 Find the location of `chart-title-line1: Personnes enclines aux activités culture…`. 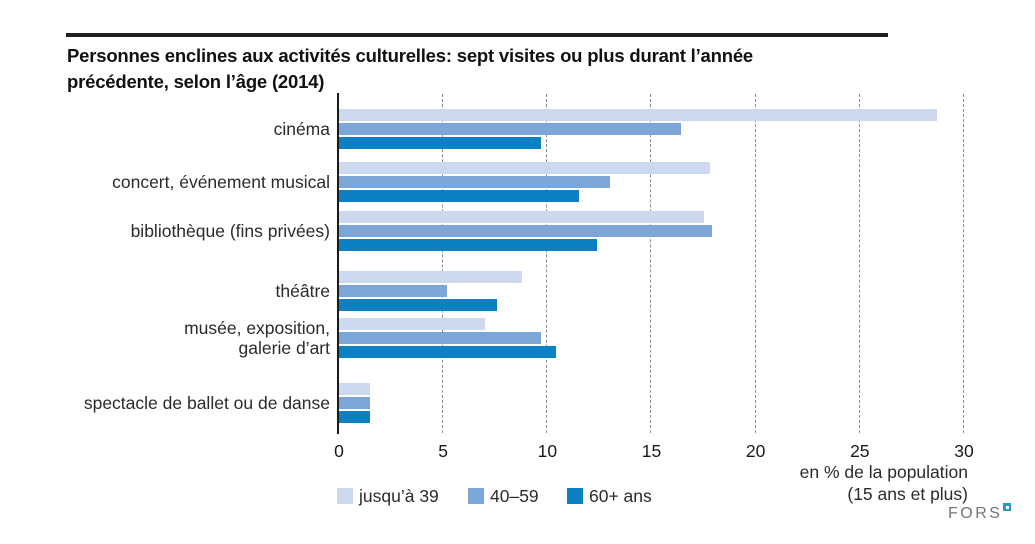

chart-title-line1: Personnes enclines aux activités culture… is located at coordinates (410, 55).